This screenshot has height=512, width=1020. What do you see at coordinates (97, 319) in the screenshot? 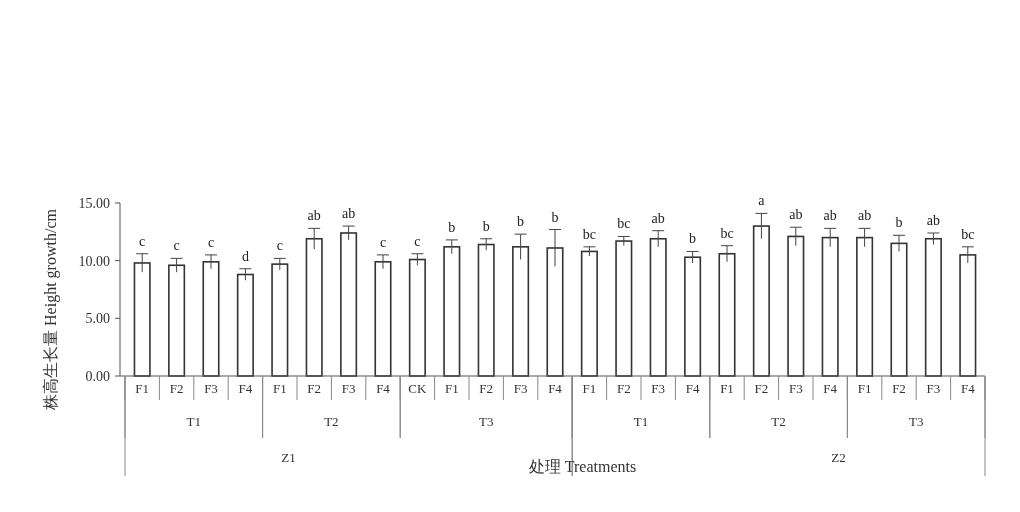
I see `y-tick-label: 5.00` at bounding box center [97, 319].